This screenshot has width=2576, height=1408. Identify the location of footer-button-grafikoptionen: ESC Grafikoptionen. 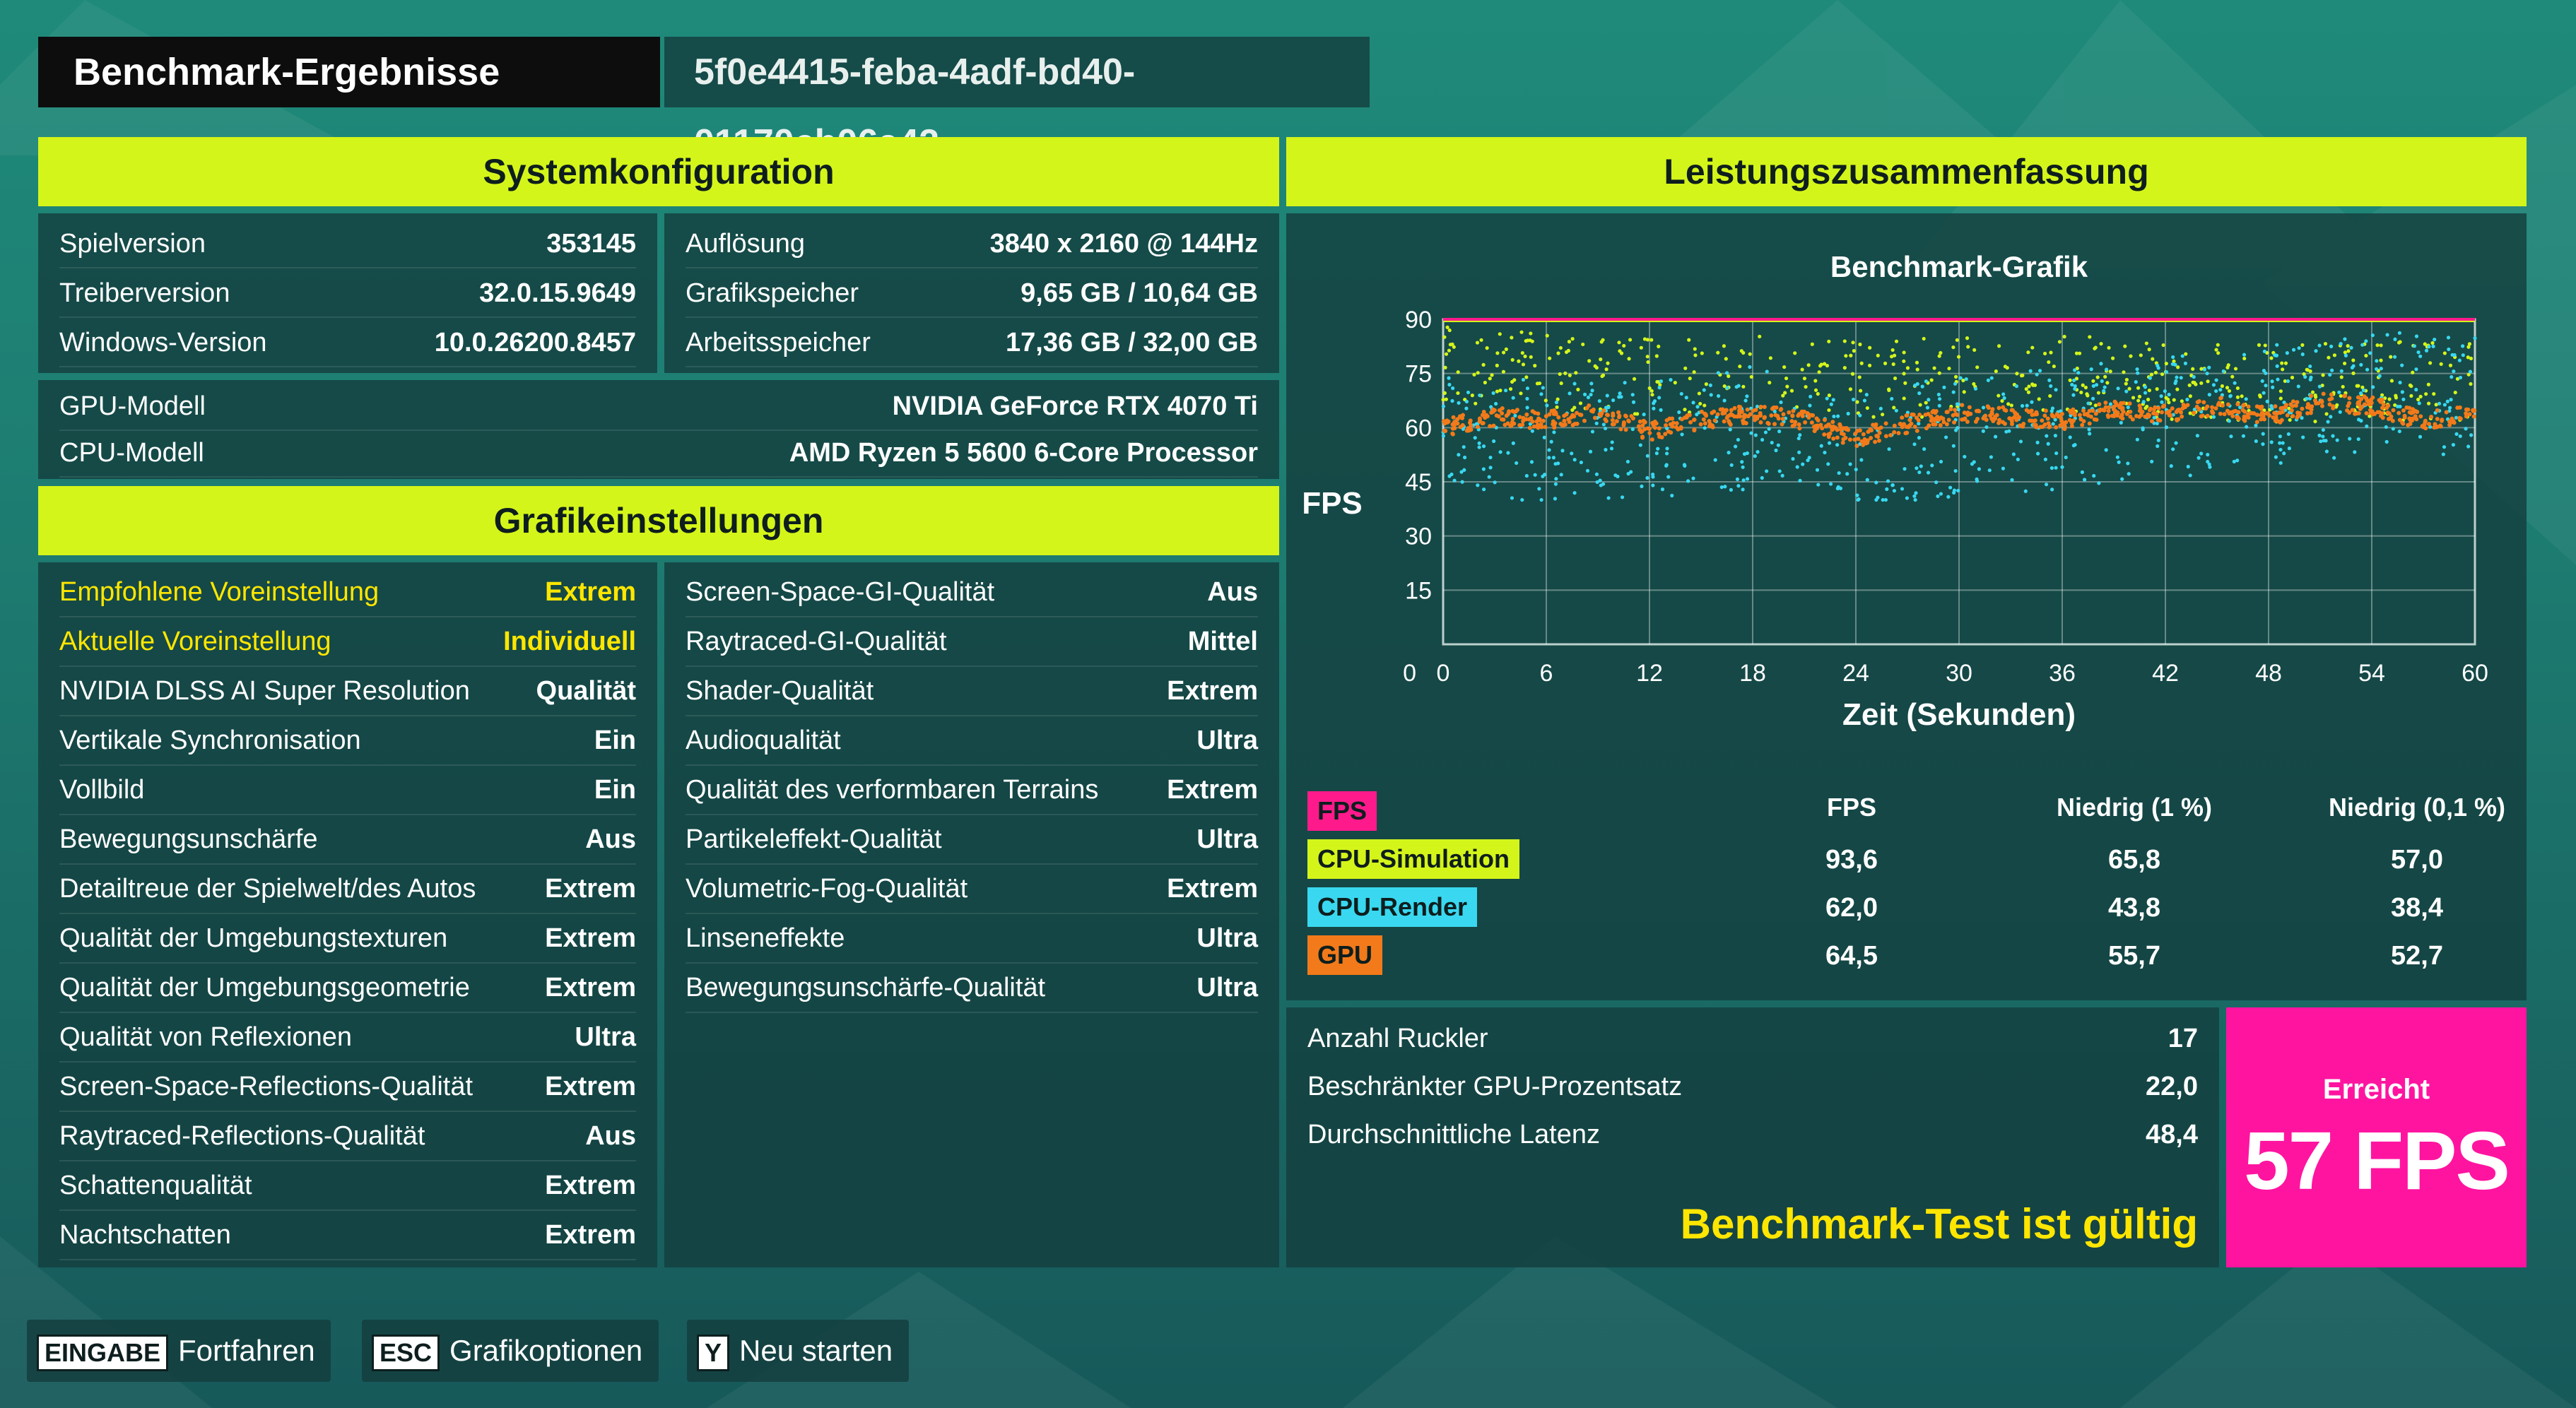
(510, 1351).